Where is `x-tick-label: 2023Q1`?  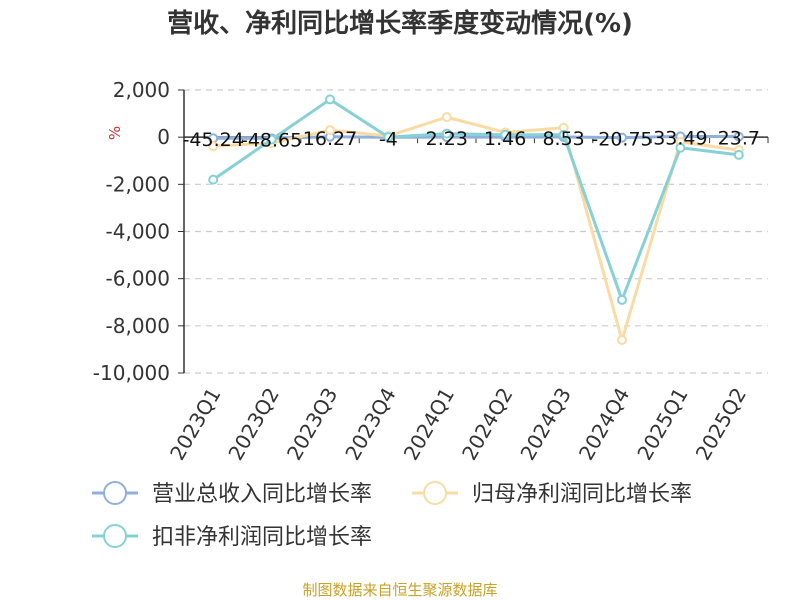
x-tick-label: 2023Q1 is located at coordinates (195, 424).